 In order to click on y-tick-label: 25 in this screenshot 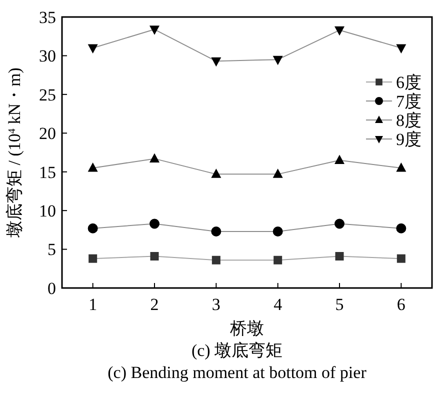, I will do `click(47, 94)`.